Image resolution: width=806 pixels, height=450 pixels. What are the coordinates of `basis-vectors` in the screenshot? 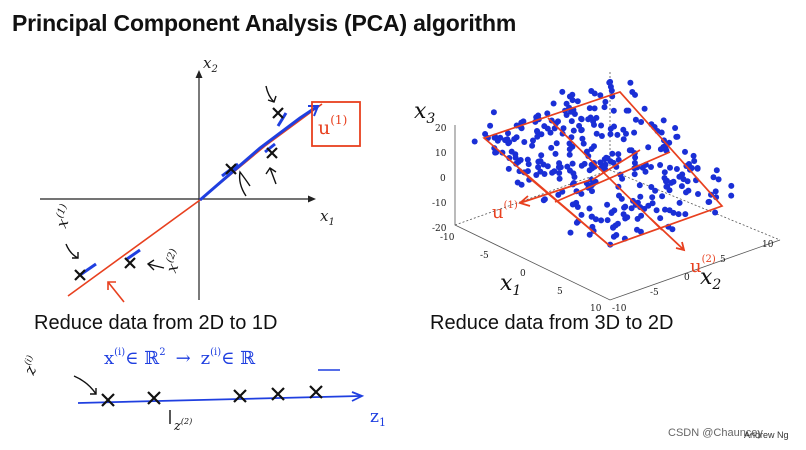 It's located at (602, 215).